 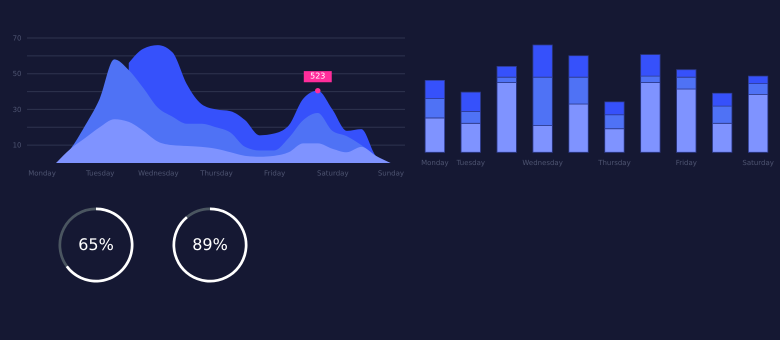 I want to click on data-label: 65%, so click(x=96, y=244).